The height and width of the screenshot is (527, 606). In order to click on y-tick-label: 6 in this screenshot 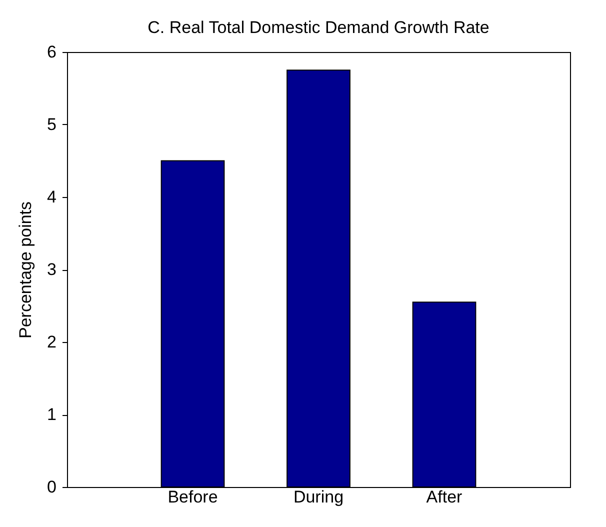, I will do `click(51, 52)`.